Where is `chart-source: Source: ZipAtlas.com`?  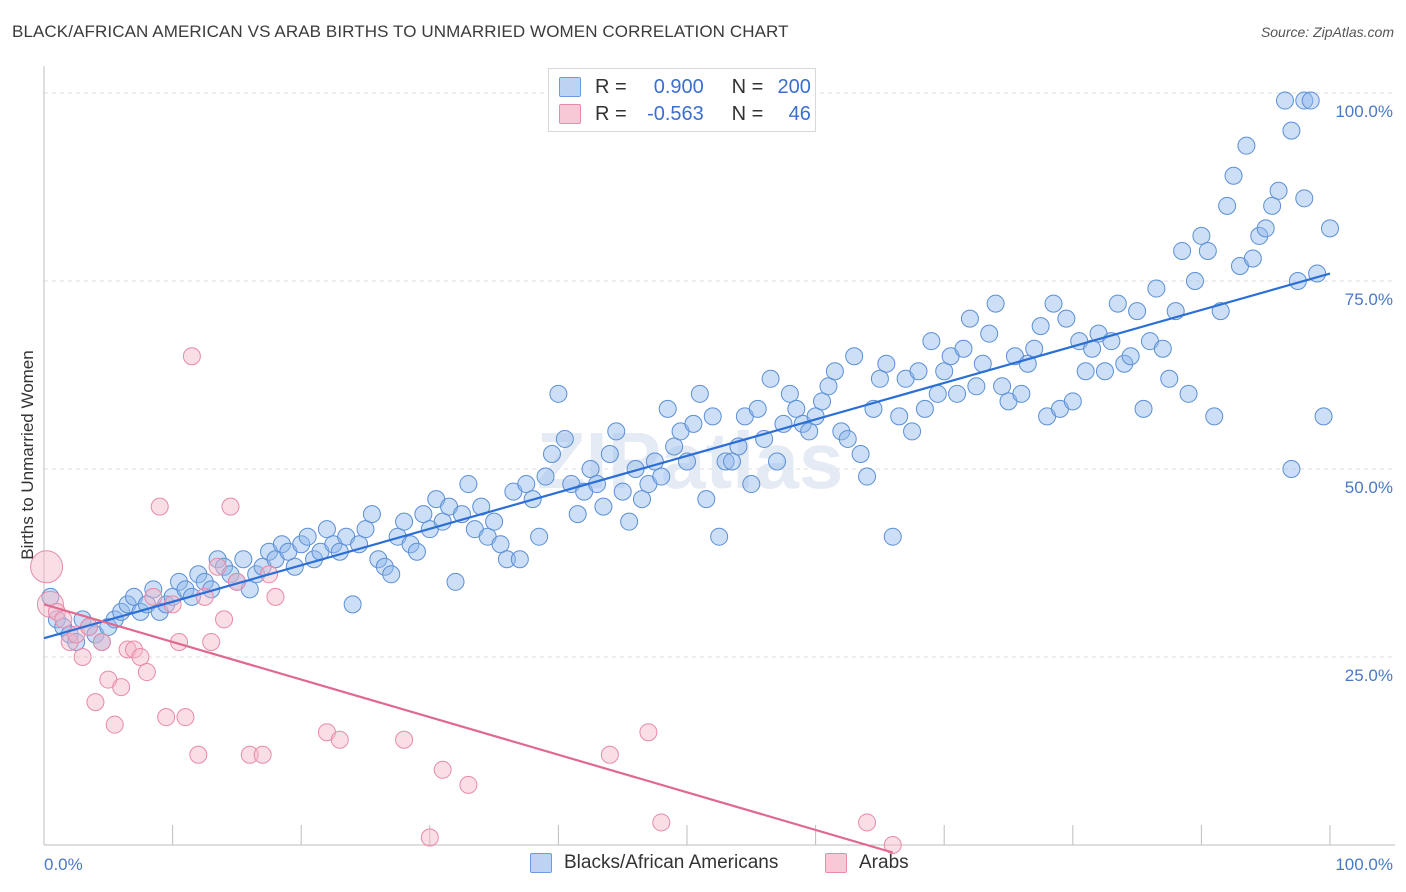
chart-source: Source: ZipAtlas.com is located at coordinates (1327, 32).